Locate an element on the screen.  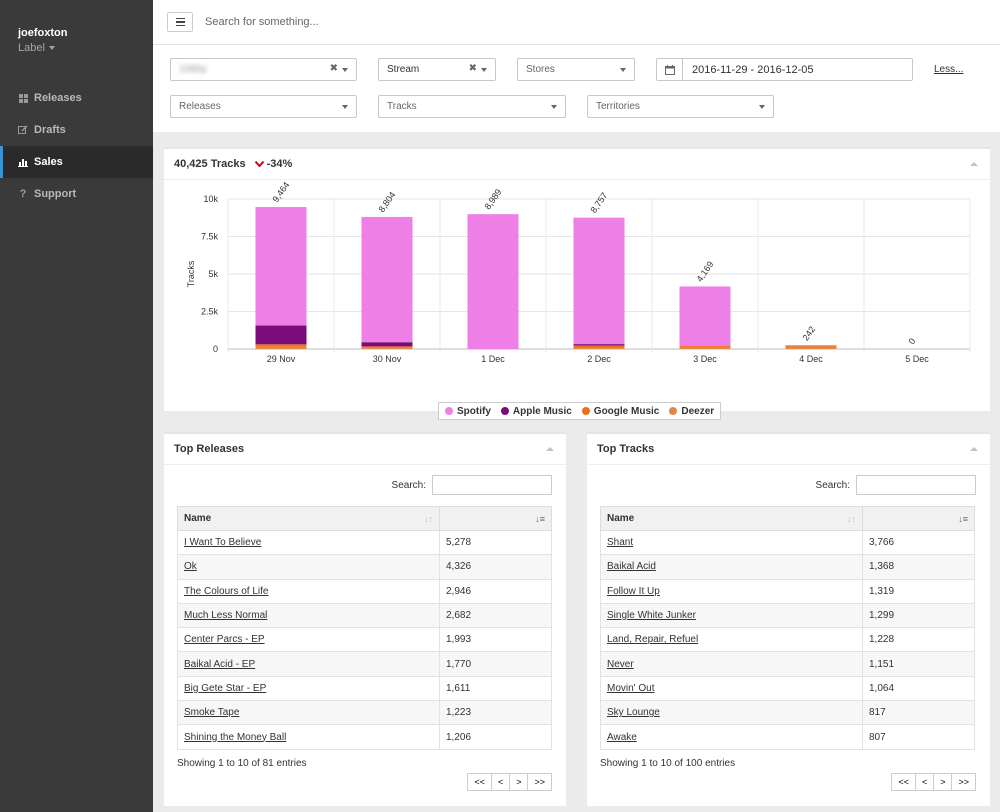
row-name-link: Shant is located at coordinates (620, 543).